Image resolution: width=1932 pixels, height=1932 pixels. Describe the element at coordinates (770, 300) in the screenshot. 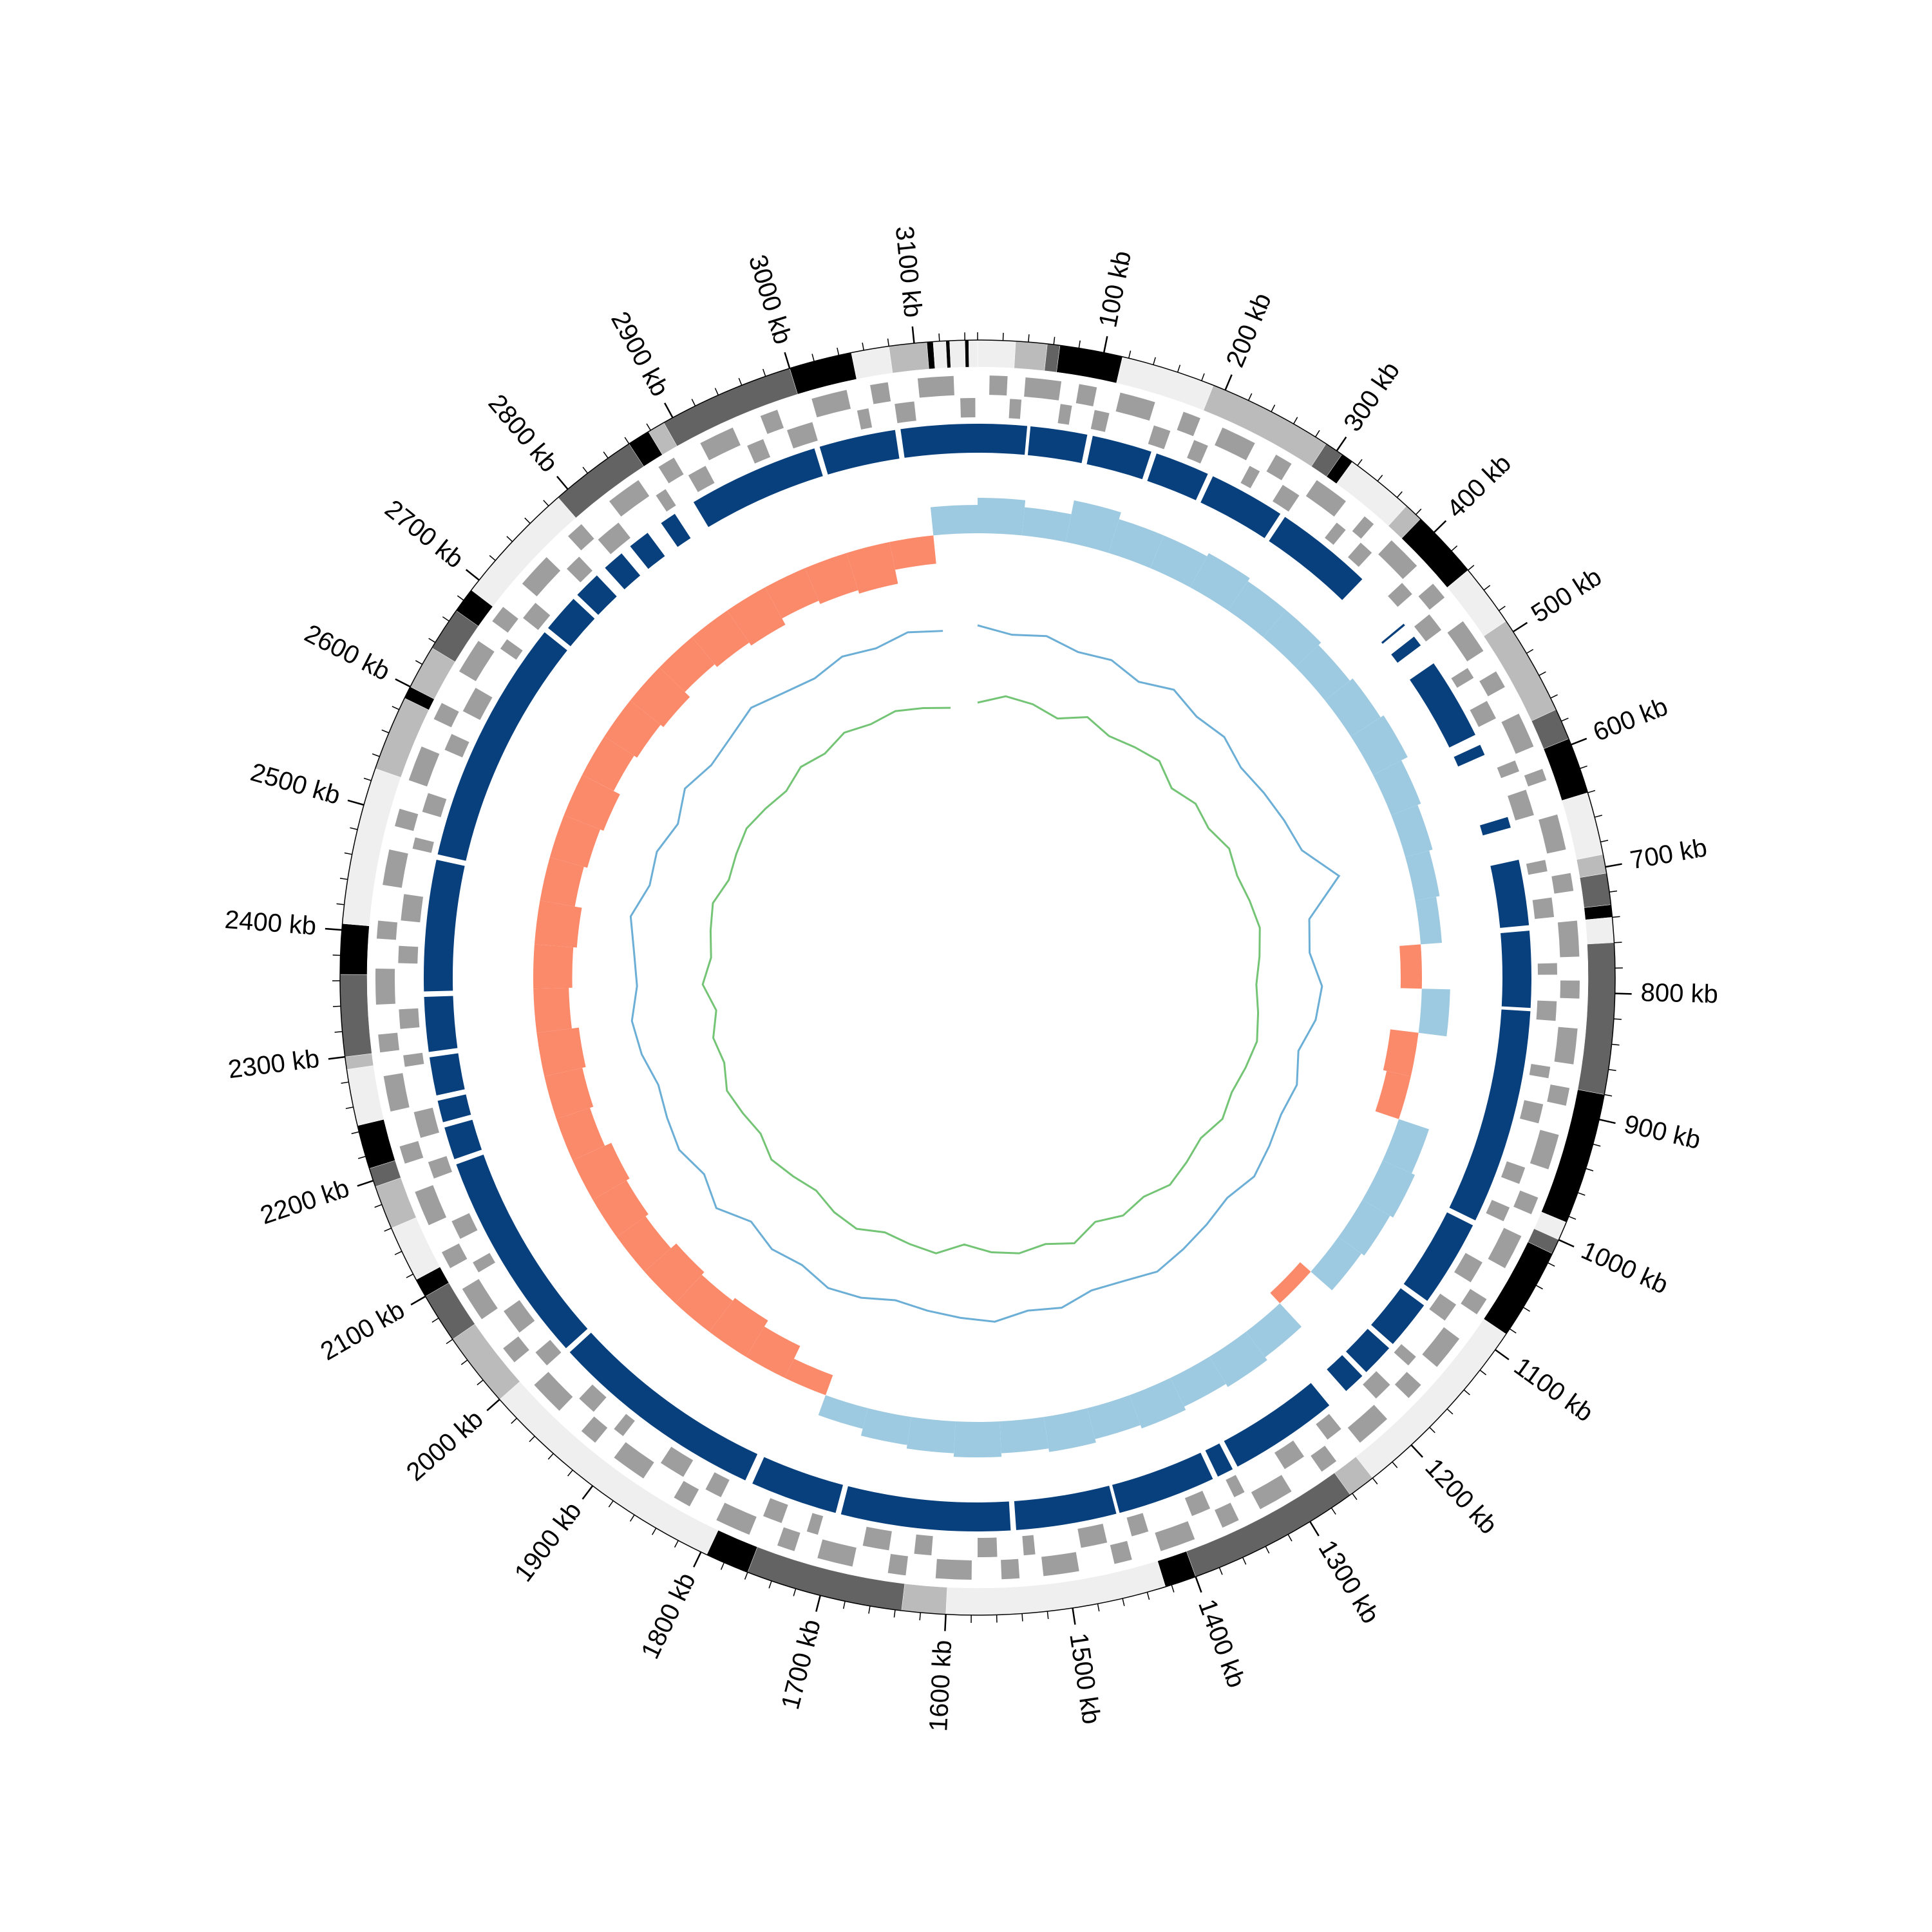

I see `tick-label: 3000 kb` at that location.